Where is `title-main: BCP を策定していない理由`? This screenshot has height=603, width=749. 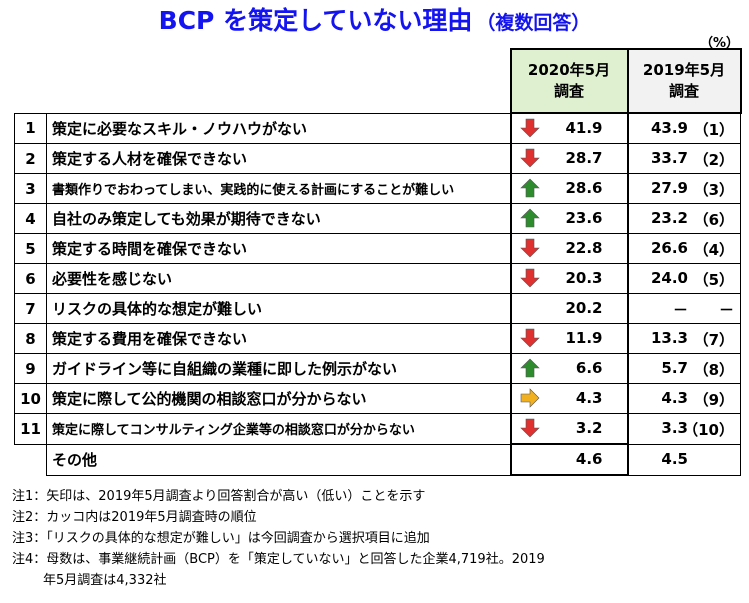 title-main: BCP を策定していない理由 is located at coordinates (315, 20).